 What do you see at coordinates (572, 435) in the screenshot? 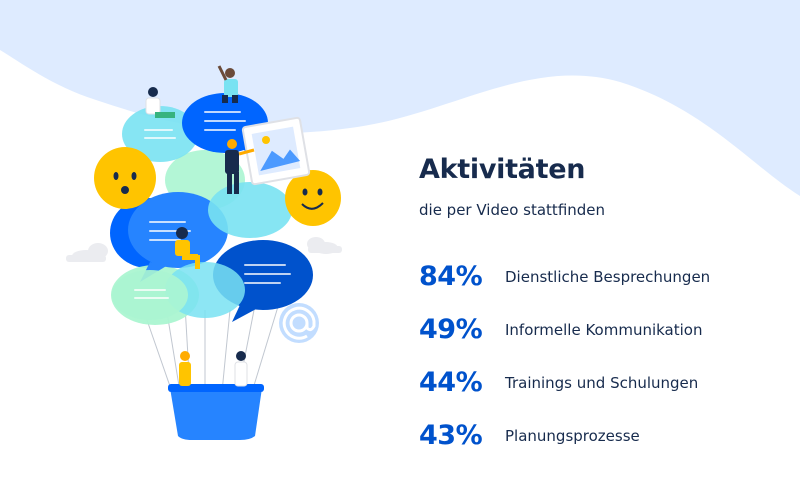
I see `stat-label: Planungsprozesse` at bounding box center [572, 435].